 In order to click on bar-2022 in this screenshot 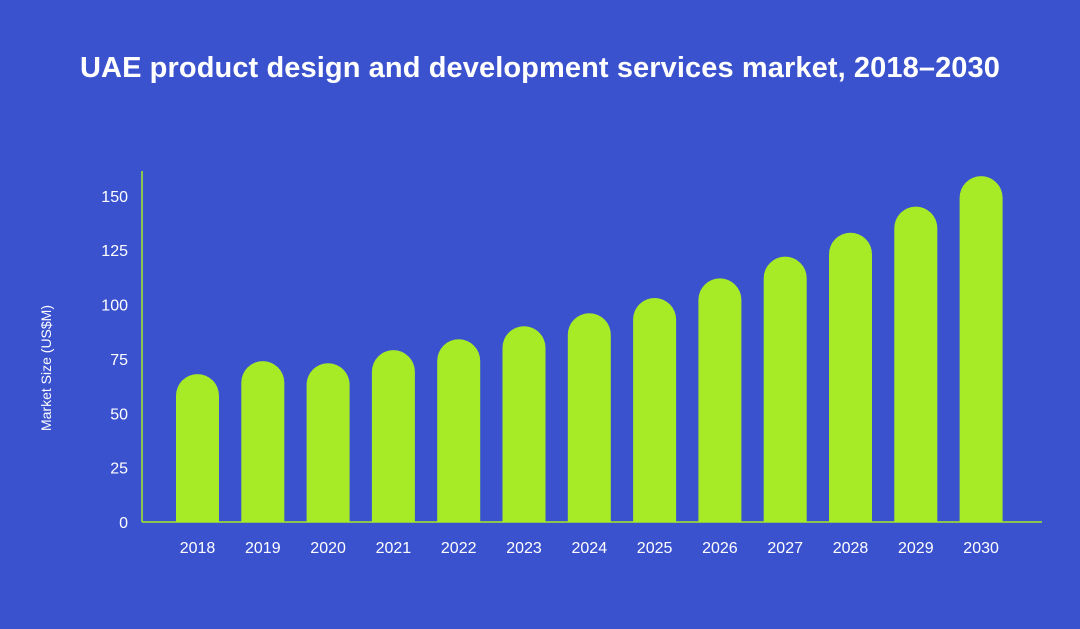, I will do `click(459, 430)`.